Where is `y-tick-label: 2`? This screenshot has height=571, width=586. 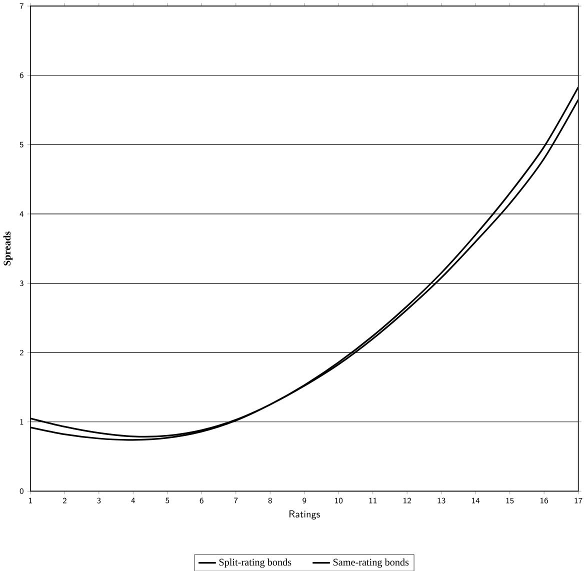 y-tick-label: 2 is located at coordinates (22, 353).